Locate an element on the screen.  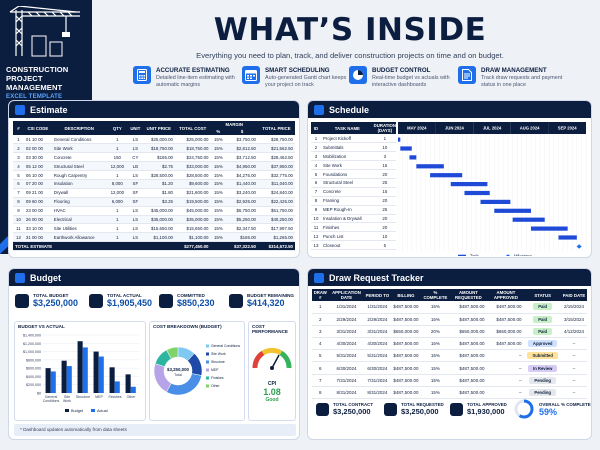
table-cell: 2 is located at coordinates (18, 148).